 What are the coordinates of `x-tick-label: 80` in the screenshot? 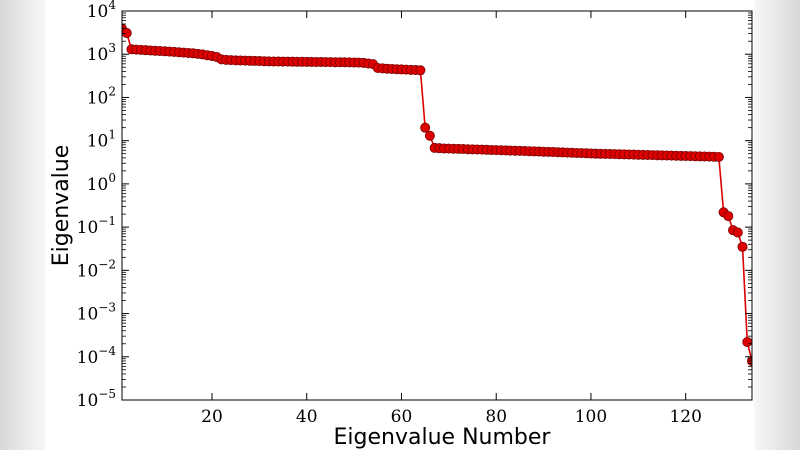 It's located at (496, 417).